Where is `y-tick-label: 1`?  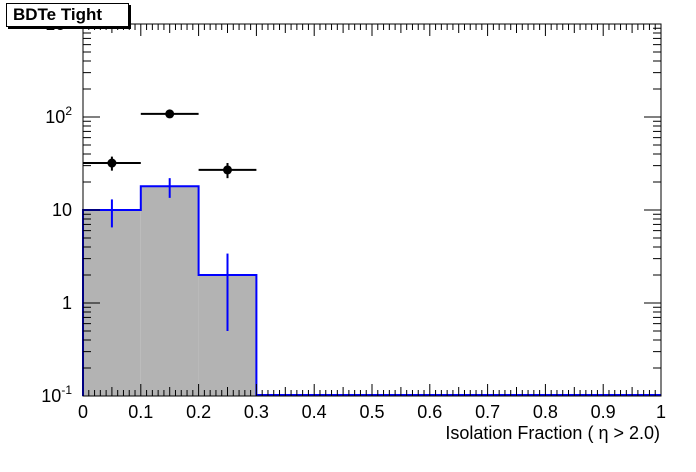 y-tick-label: 1 is located at coordinates (67, 303).